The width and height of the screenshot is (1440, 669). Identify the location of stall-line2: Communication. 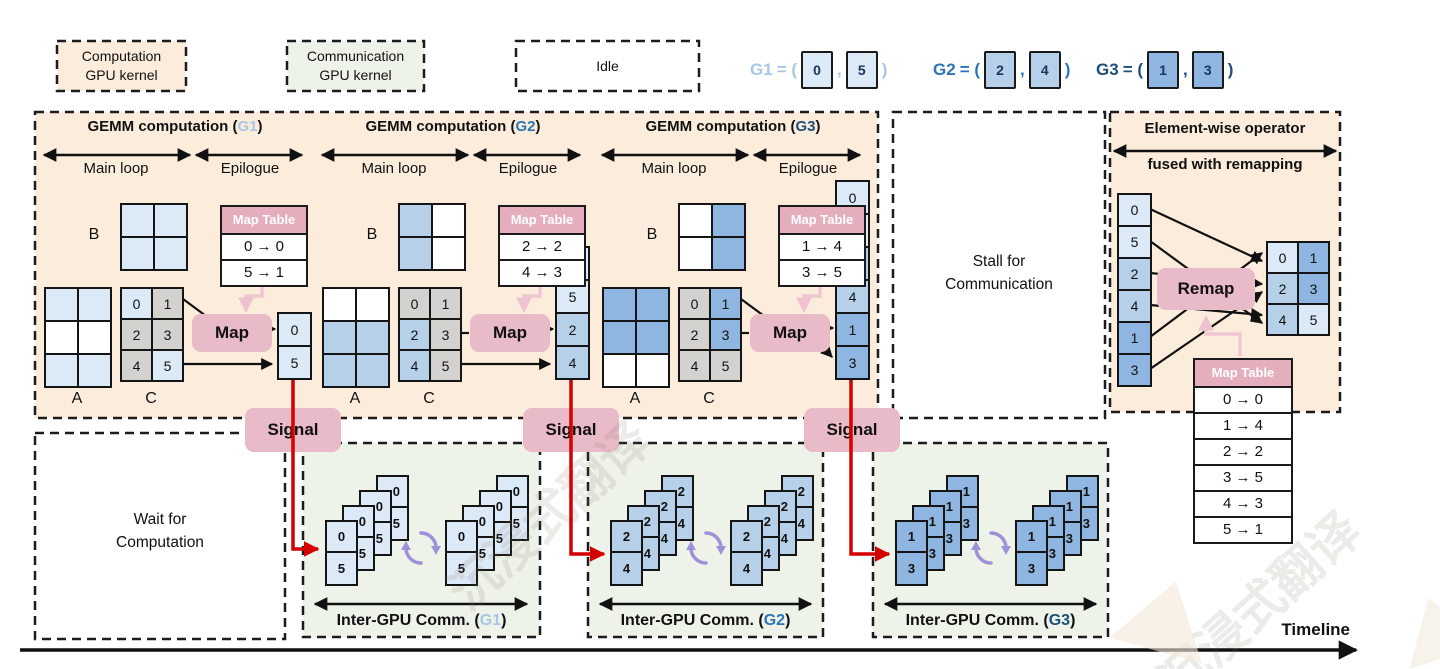
(999, 284).